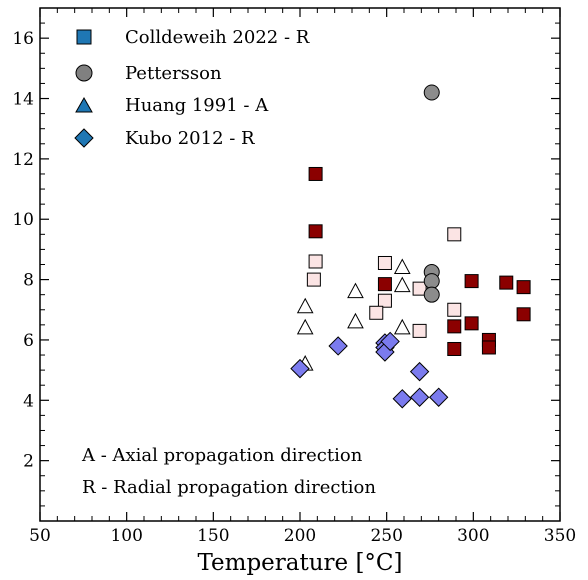 This screenshot has height=580, width=588. I want to click on x-tick-label: 250, so click(386, 536).